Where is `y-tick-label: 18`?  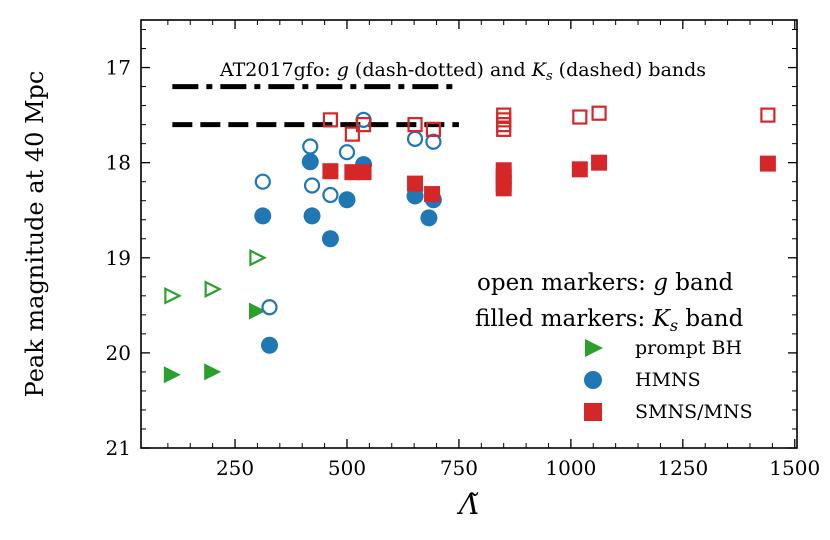
y-tick-label: 18 is located at coordinates (118, 163).